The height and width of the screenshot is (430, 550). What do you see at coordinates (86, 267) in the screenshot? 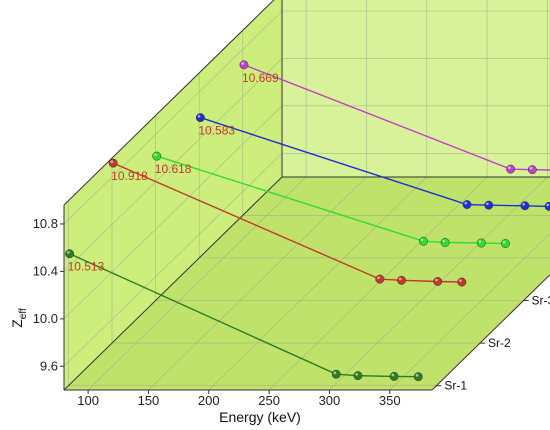
I see `data-label: 10.513` at bounding box center [86, 267].